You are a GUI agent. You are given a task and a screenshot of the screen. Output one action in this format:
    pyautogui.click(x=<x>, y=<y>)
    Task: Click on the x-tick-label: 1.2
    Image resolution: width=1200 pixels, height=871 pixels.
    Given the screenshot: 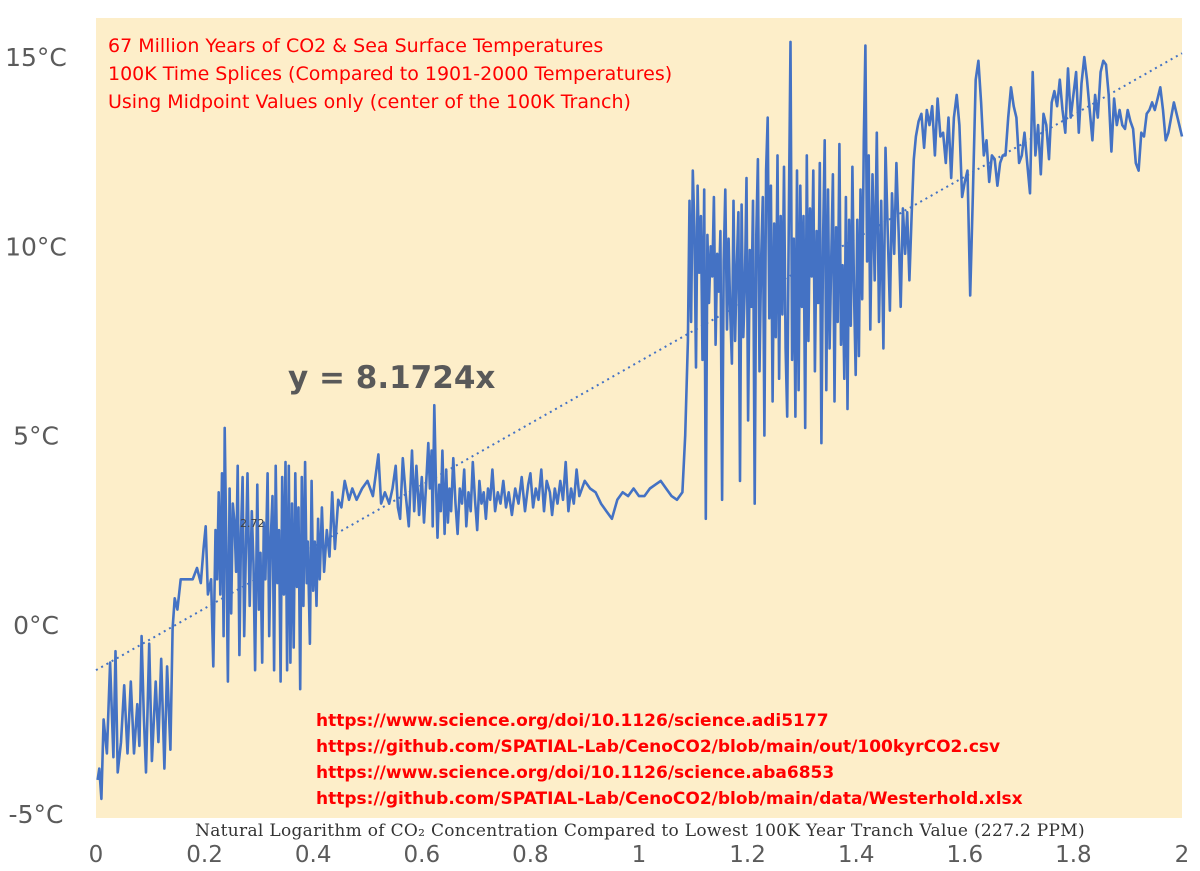 What is the action you would take?
    pyautogui.click(x=747, y=855)
    